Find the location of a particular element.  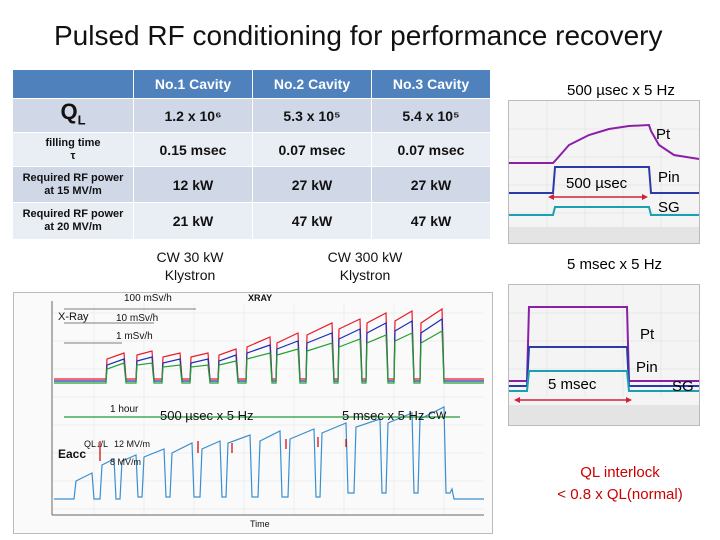

span-5ms-label: 5 msec x 5 Hz is located at coordinates (383, 415).